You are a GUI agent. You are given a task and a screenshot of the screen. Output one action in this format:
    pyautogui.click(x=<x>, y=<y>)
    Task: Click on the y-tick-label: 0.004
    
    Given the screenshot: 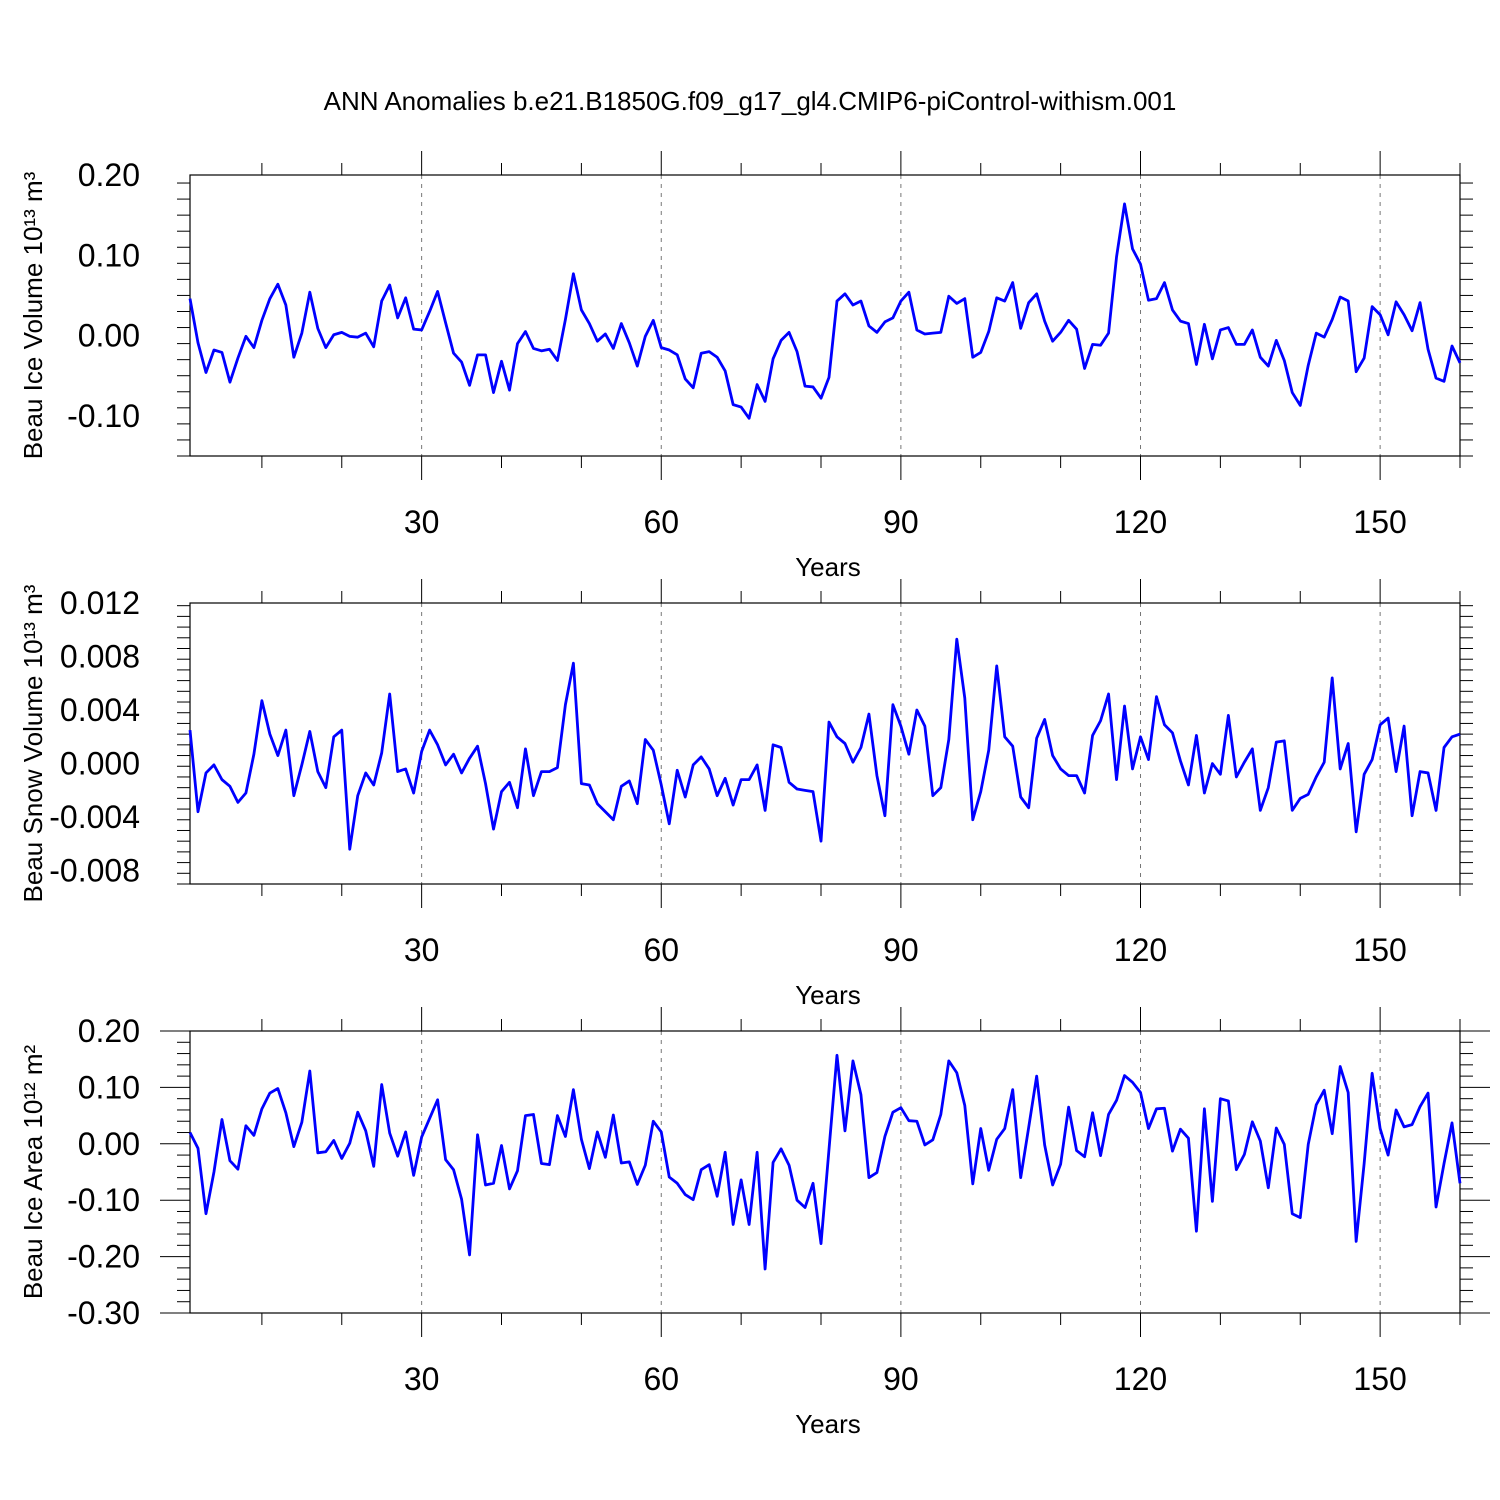 What is the action you would take?
    pyautogui.click(x=100, y=710)
    